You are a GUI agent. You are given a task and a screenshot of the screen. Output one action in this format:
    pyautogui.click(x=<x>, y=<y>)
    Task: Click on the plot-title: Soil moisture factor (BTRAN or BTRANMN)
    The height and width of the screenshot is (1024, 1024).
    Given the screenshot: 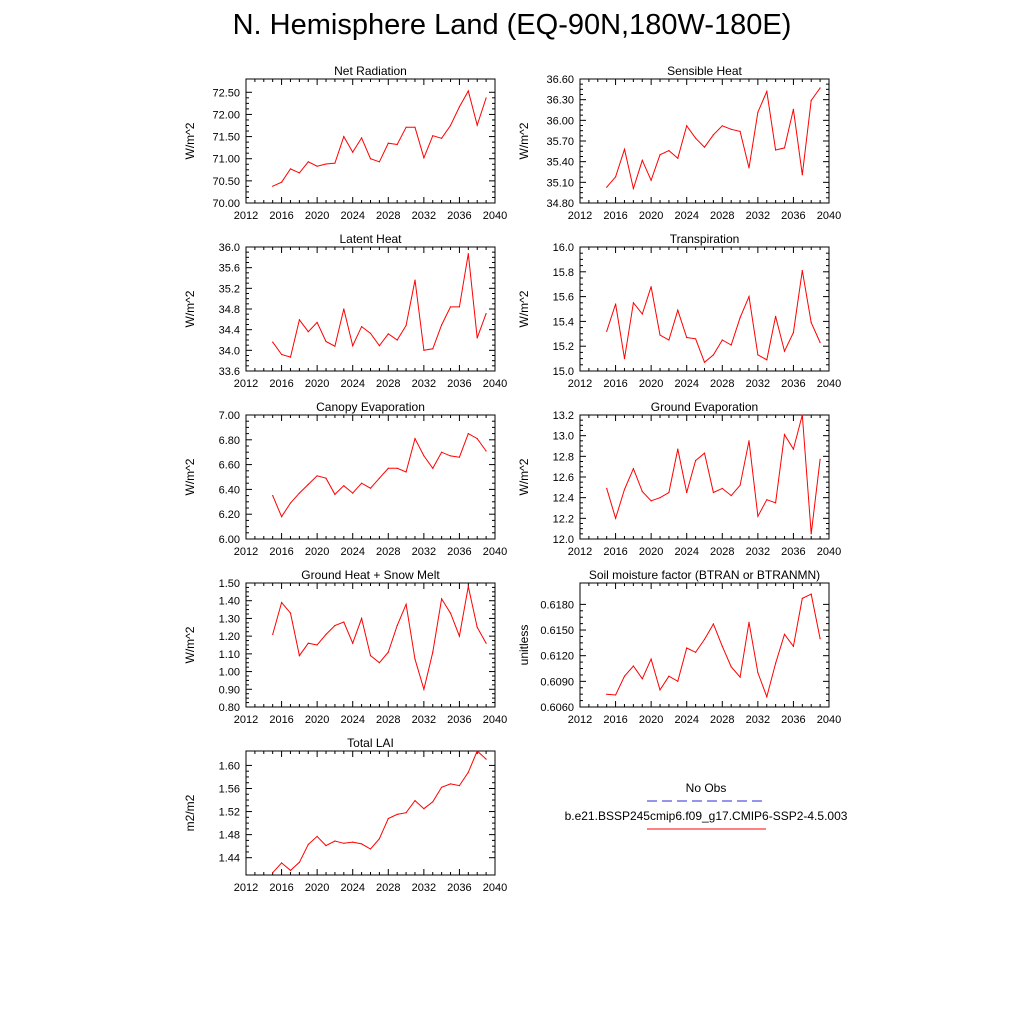 What is the action you would take?
    pyautogui.click(x=704, y=575)
    